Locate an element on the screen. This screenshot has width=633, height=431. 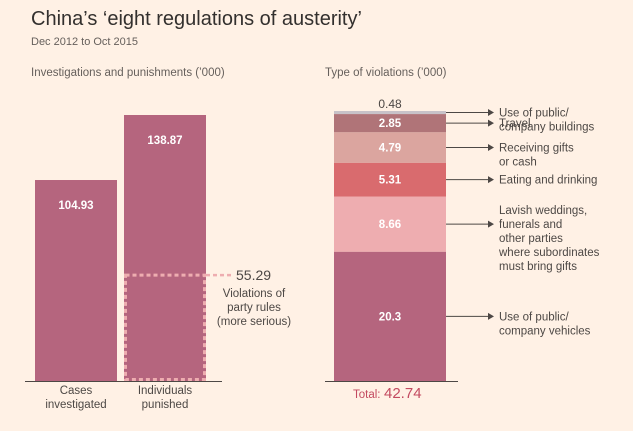
segment-label-1-2: other parties is located at coordinates (531, 239).